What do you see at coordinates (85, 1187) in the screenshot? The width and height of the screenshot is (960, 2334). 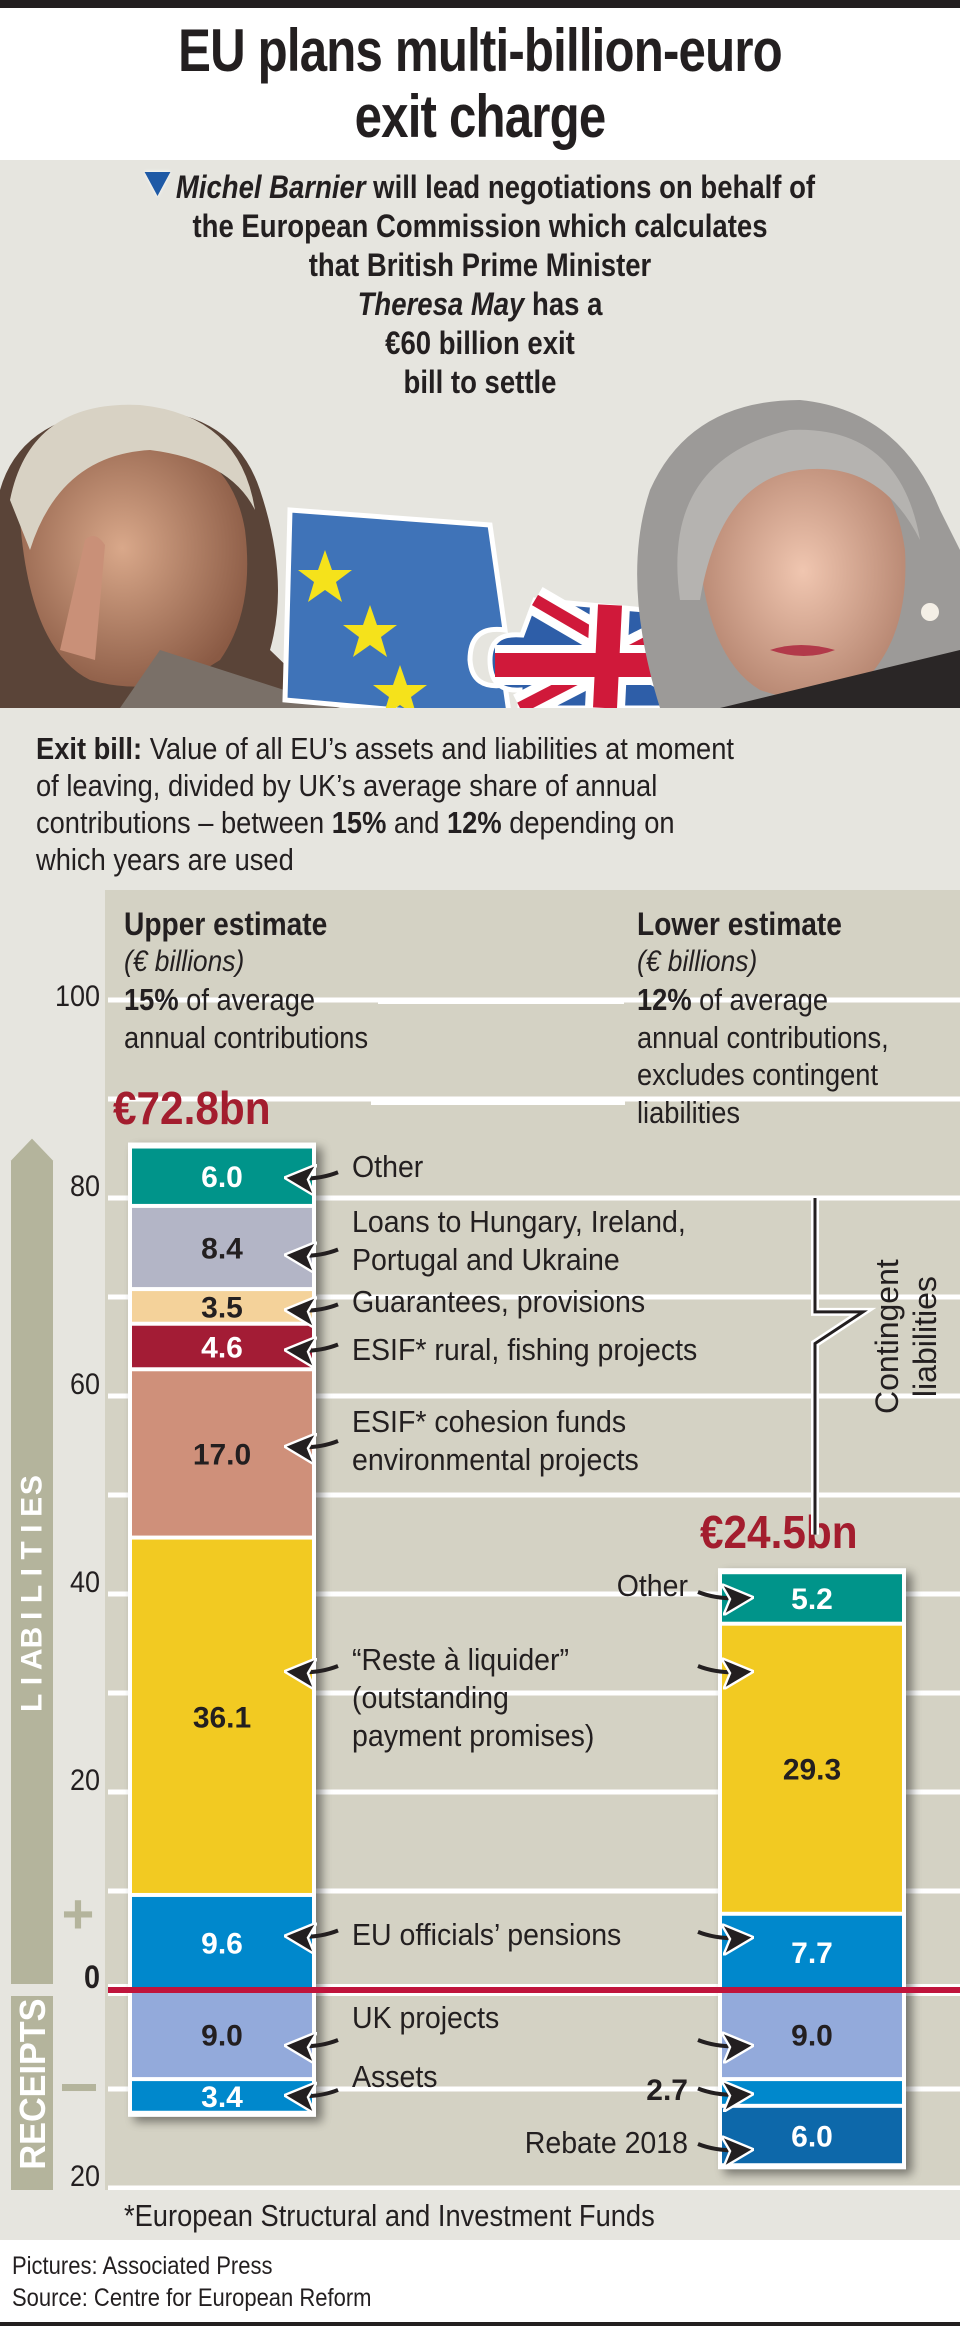 I see `y-tick-label: 80` at bounding box center [85, 1187].